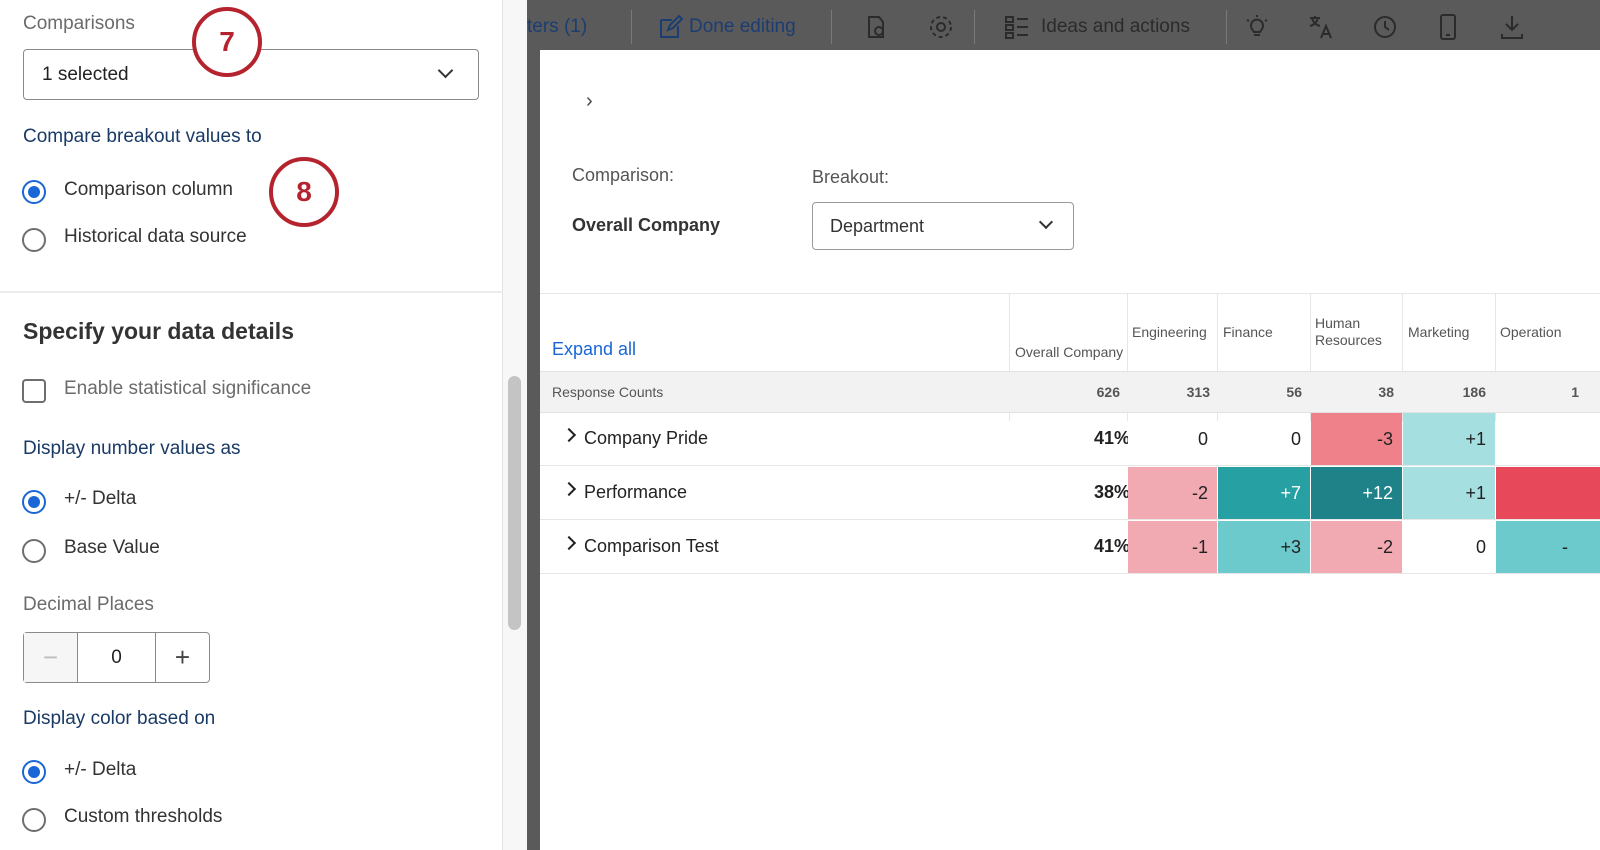  What do you see at coordinates (589, 101) in the screenshot?
I see `chevron-right-icon: ›` at bounding box center [589, 101].